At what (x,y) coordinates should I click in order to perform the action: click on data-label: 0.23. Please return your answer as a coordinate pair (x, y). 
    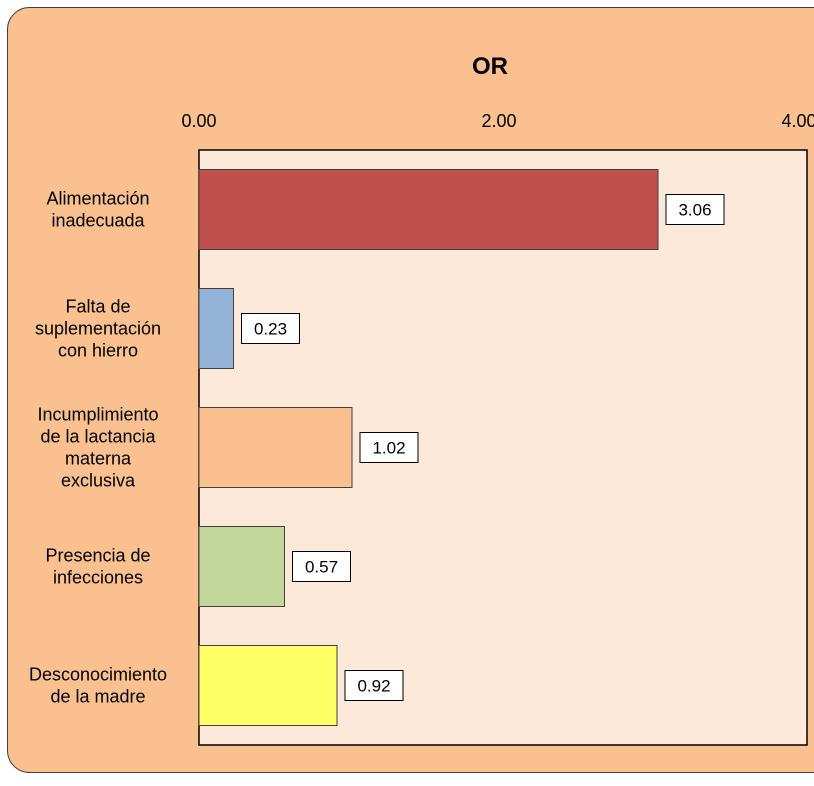
    Looking at the image, I should click on (271, 329).